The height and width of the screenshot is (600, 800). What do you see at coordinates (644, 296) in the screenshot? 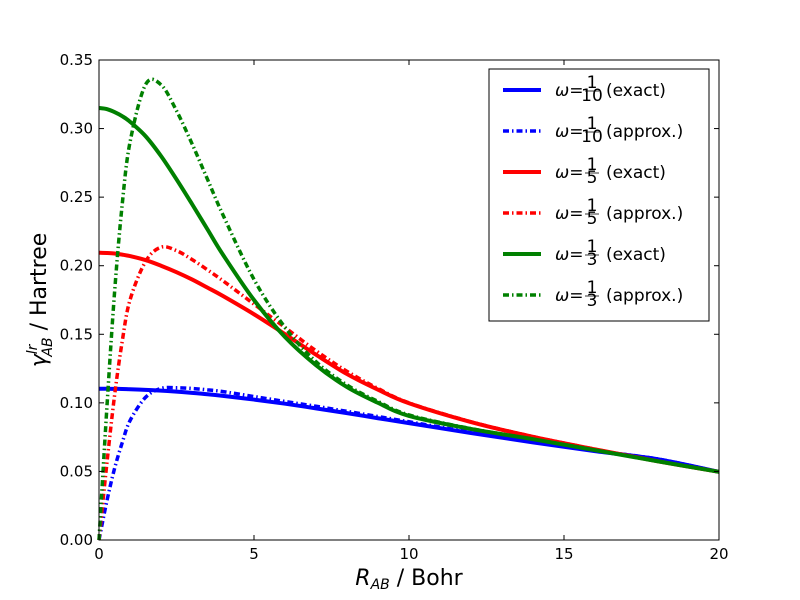
I see `legend-label-6: (approx.)` at bounding box center [644, 296].